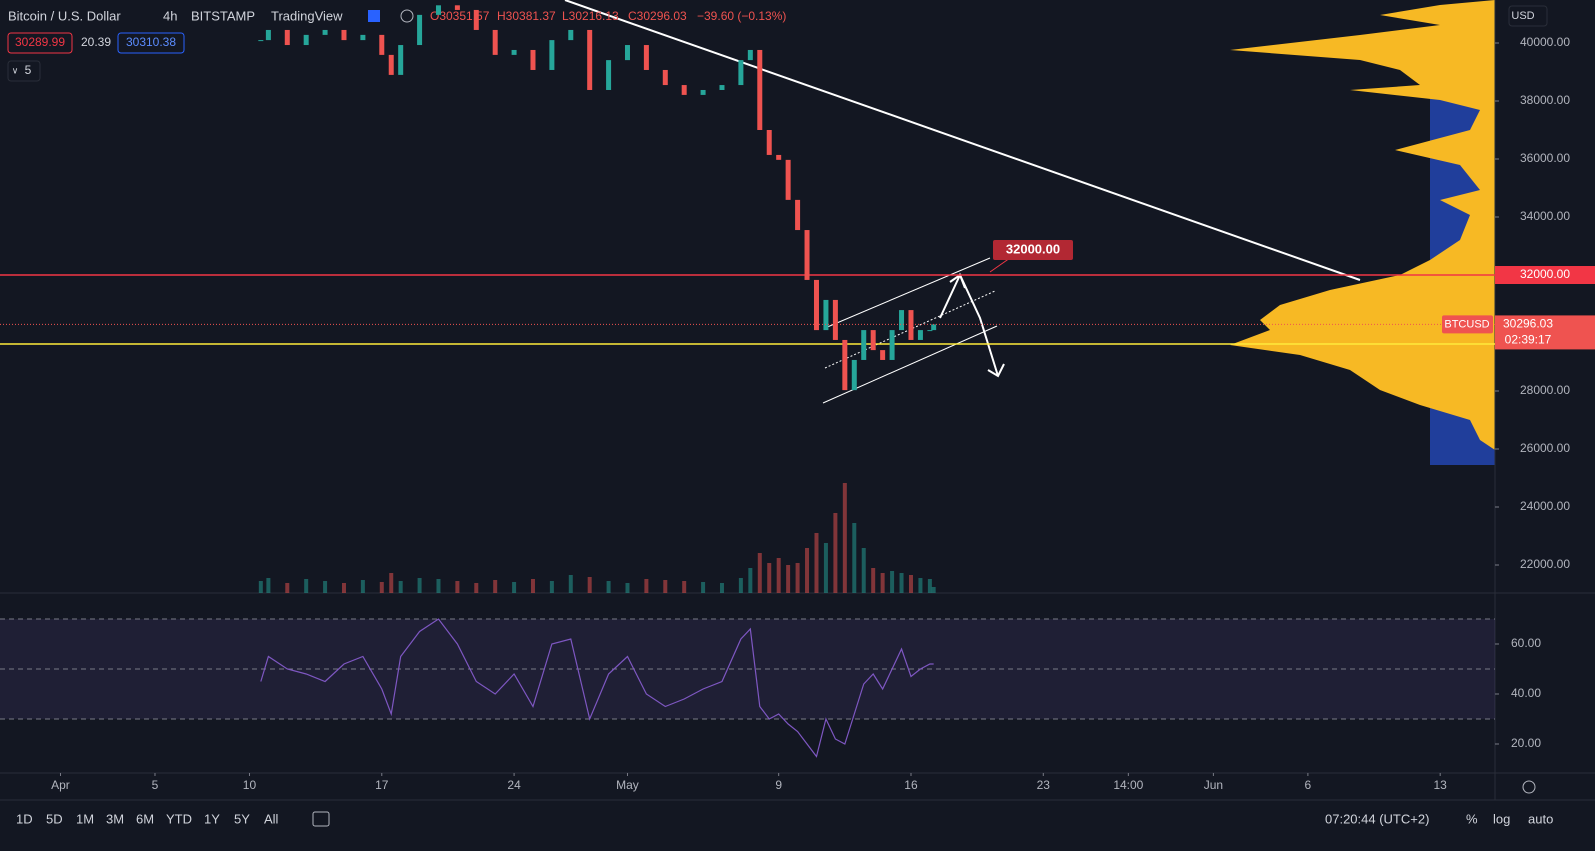 The width and height of the screenshot is (1595, 851). What do you see at coordinates (54, 818) in the screenshot?
I see `range-button: 5D` at bounding box center [54, 818].